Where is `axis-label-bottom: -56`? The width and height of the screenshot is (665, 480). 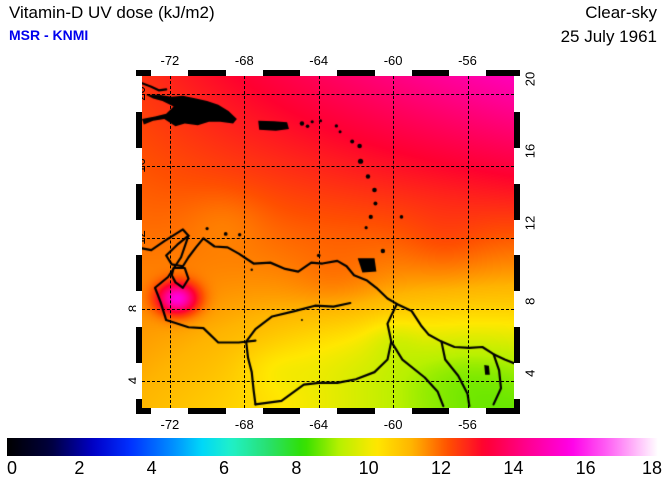
axis-label-bottom: -56 is located at coordinates (467, 424).